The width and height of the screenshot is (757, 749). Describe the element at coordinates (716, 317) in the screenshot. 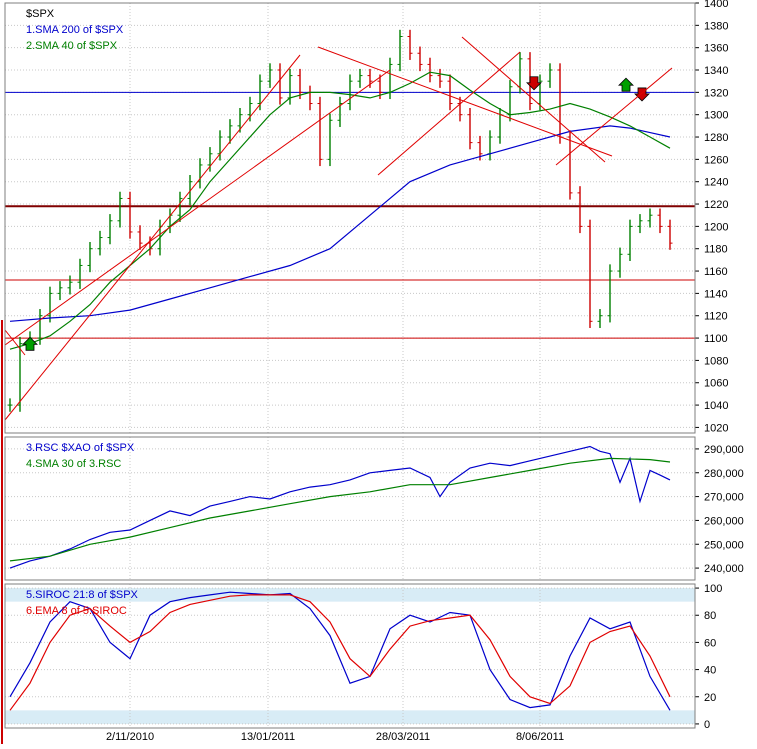

I see `price-tick-label-5: 1120` at that location.